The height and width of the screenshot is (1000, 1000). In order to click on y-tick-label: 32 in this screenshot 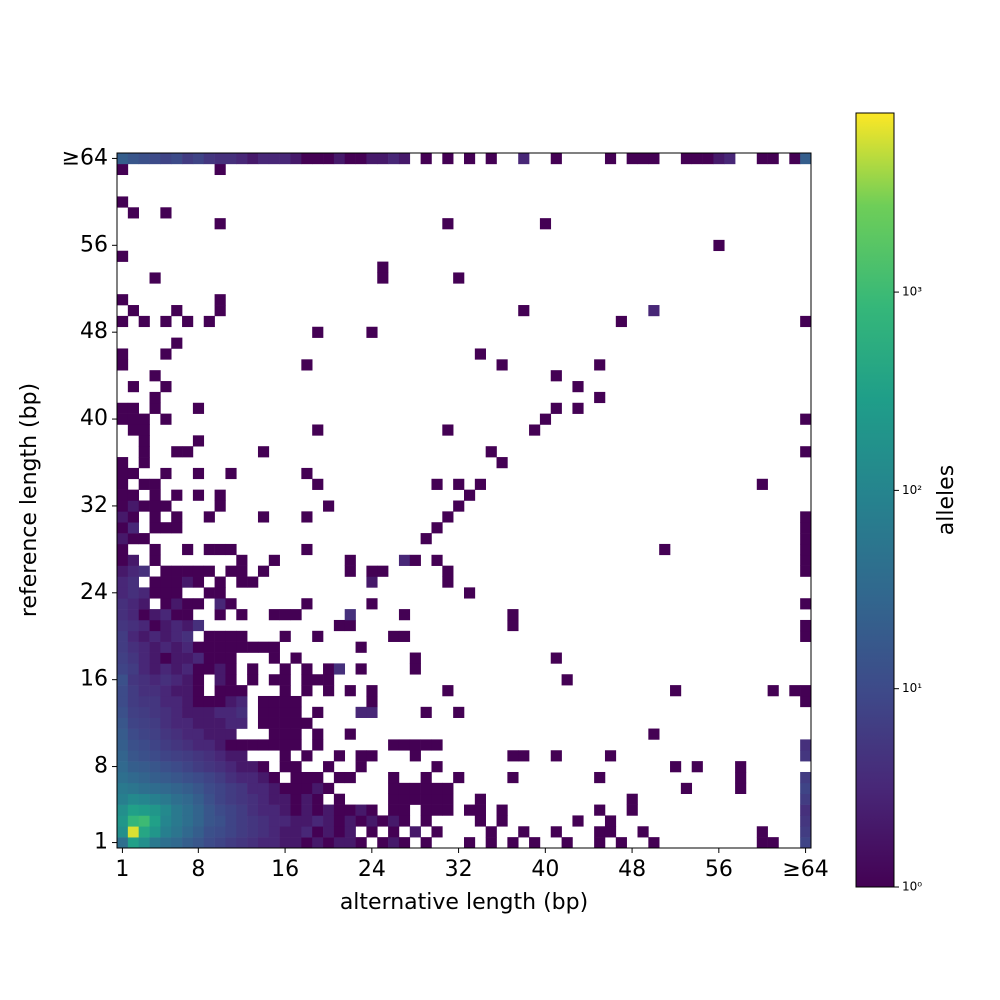, I will do `click(94, 505)`.